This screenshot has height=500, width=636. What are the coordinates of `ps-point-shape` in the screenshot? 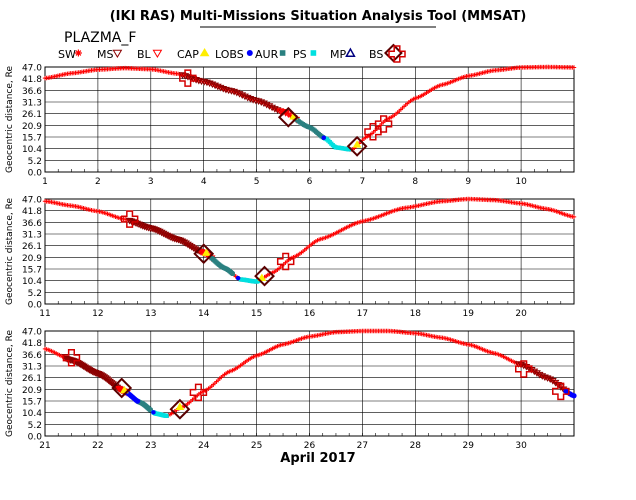 It's located at (349, 149).